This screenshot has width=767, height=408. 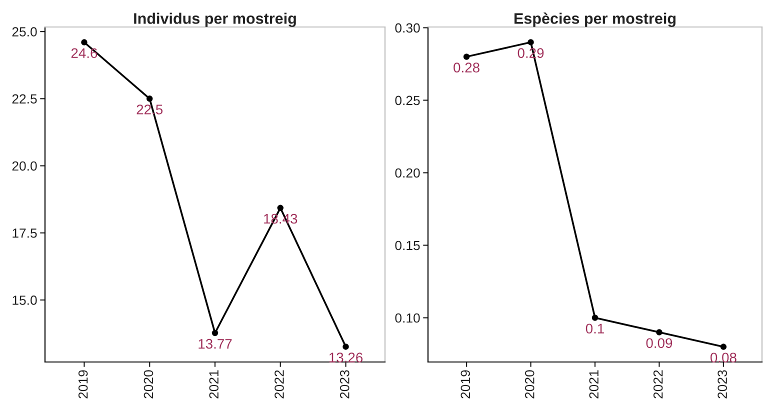 I want to click on y-tick-label: 0.10, so click(x=407, y=318).